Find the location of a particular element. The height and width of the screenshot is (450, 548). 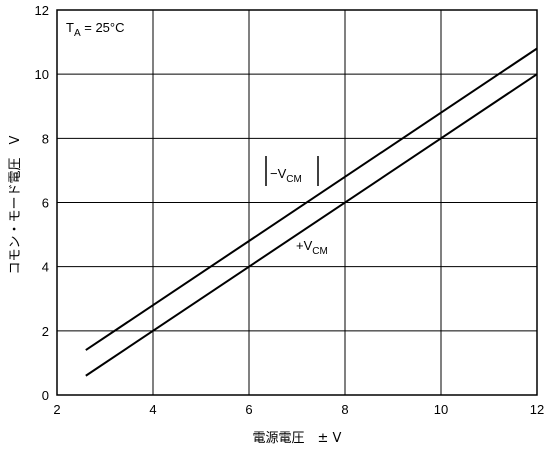

series-label-pos-vcm-sub: CM is located at coordinates (320, 251).